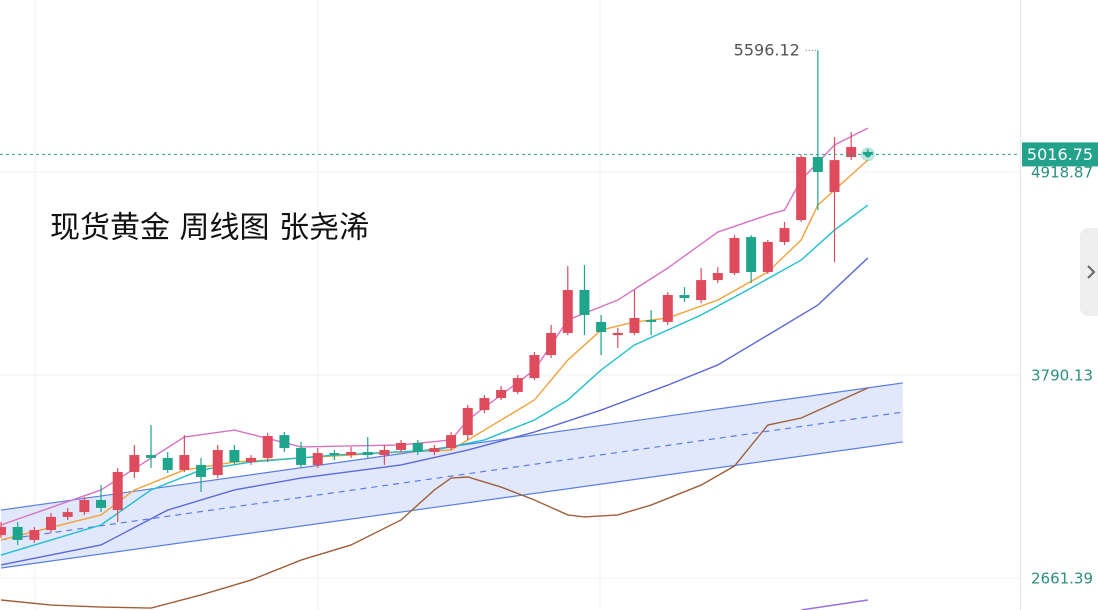  I want to click on chevron-icon, so click(1091, 272).